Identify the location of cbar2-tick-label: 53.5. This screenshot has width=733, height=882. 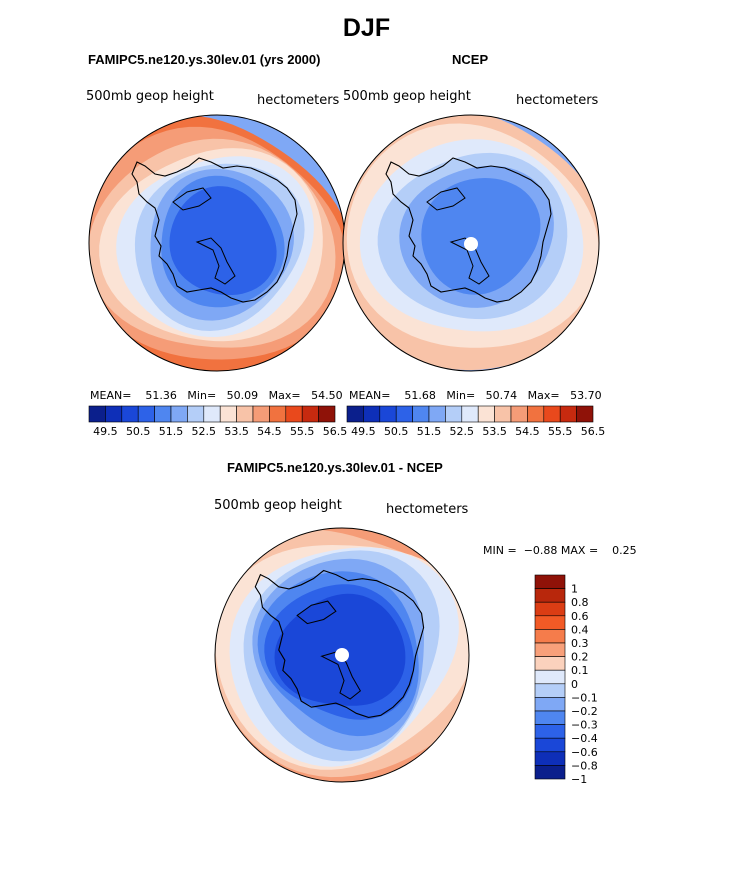
(494, 431).